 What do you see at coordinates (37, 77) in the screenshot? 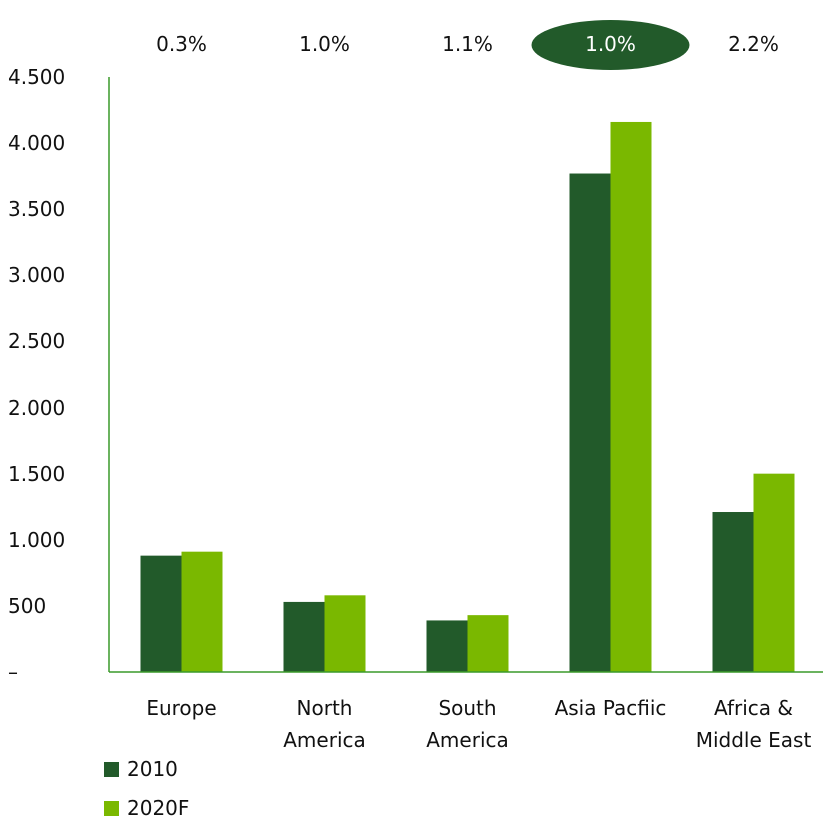
I see `y-tick-label: 4.500` at bounding box center [37, 77].